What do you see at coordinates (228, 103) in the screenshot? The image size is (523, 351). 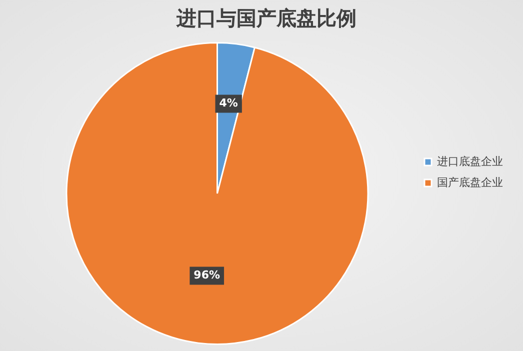 I see `data-label: 4%` at bounding box center [228, 103].